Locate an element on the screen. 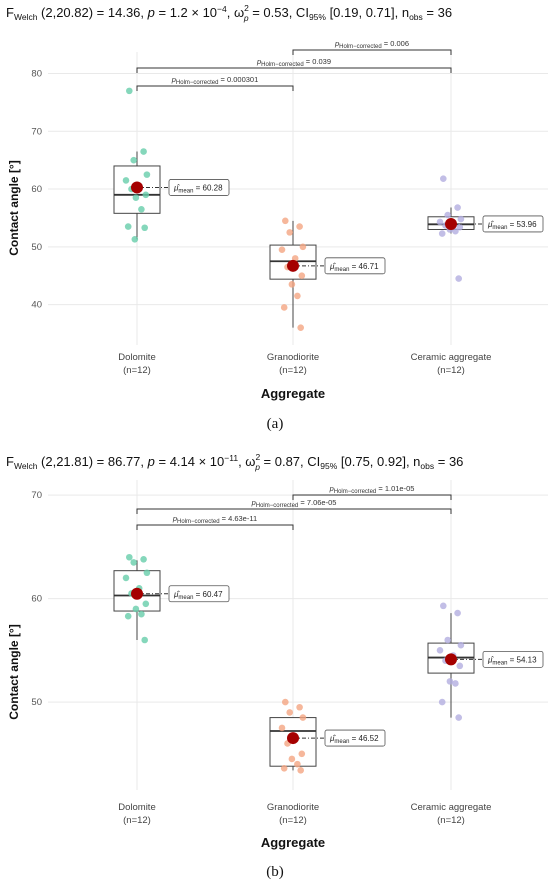 The image size is (550, 887). mean-label: μ̂mean = 54.13 is located at coordinates (512, 660).